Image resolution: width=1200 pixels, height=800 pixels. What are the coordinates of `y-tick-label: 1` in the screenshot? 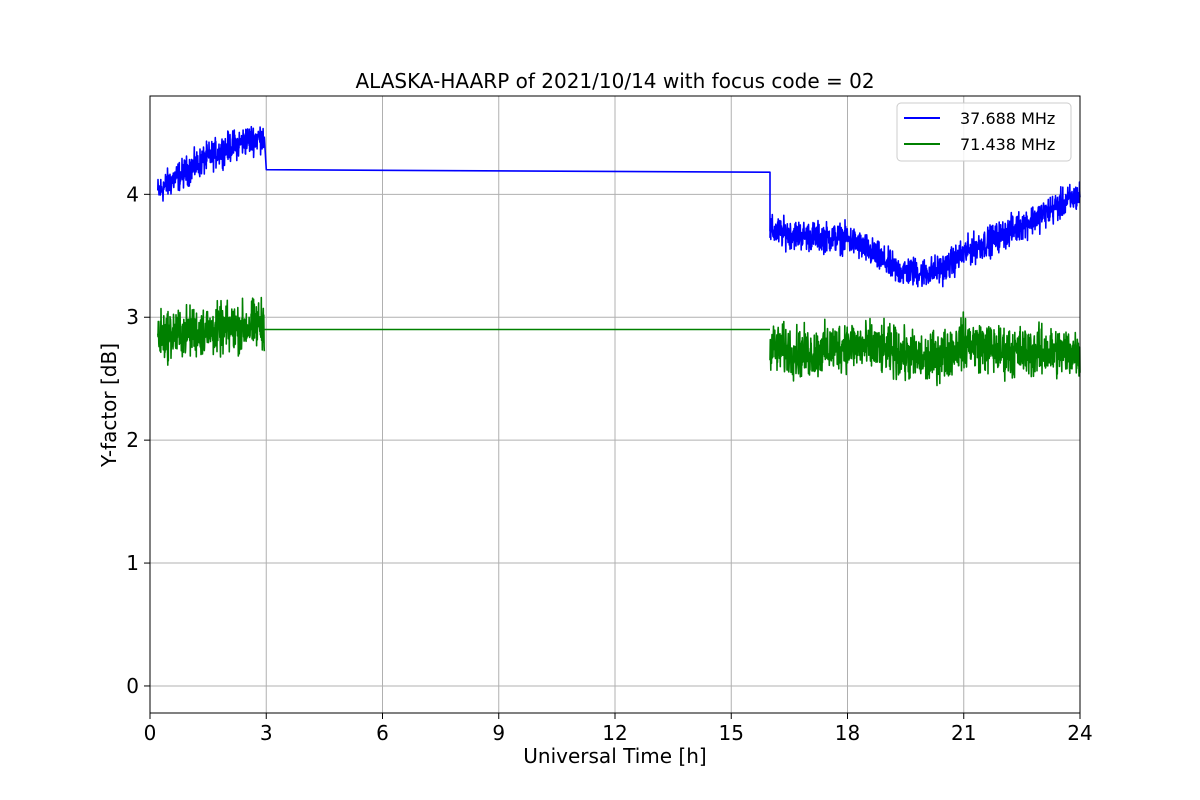 It's located at (132, 563).